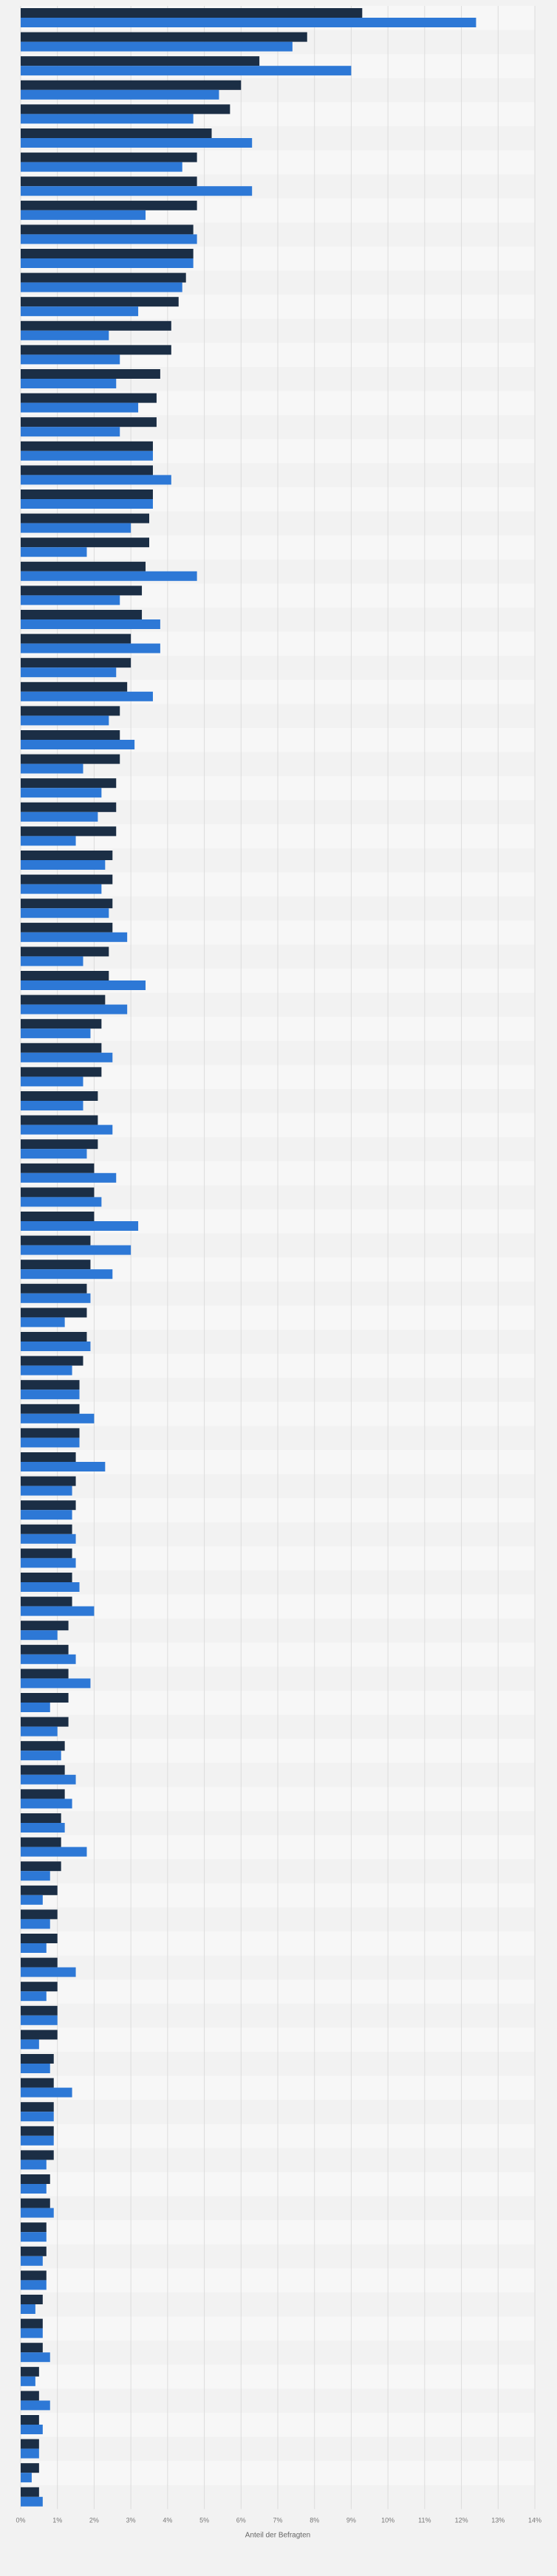 The height and width of the screenshot is (2576, 557). Describe the element at coordinates (94, 2520) in the screenshot. I see `x-tick-label: 2%` at that location.